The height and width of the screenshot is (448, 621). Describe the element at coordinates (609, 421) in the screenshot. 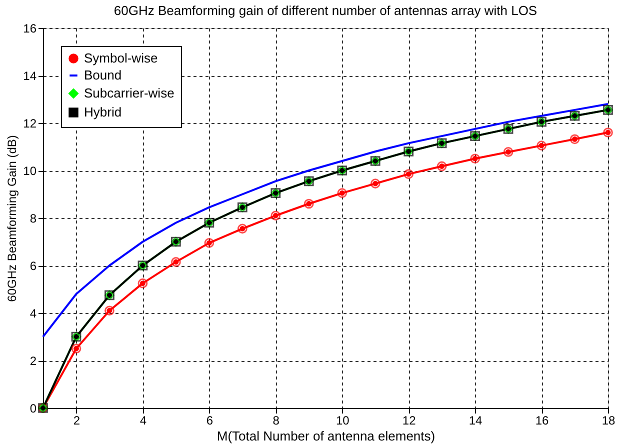

I see `x-tick-label: 18` at that location.